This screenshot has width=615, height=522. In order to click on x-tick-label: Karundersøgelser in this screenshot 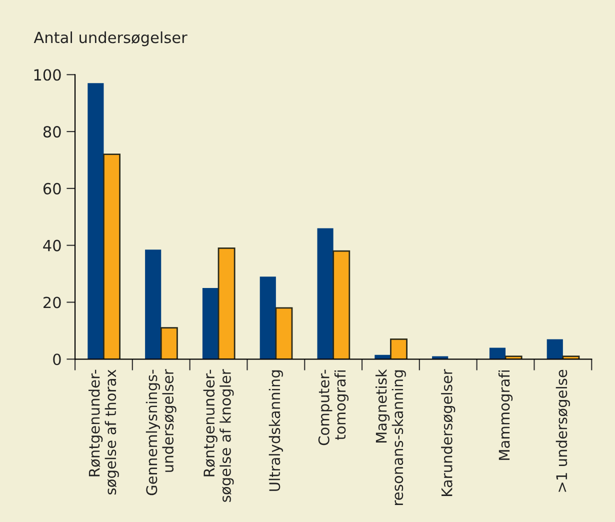, I will do `click(448, 432)`.